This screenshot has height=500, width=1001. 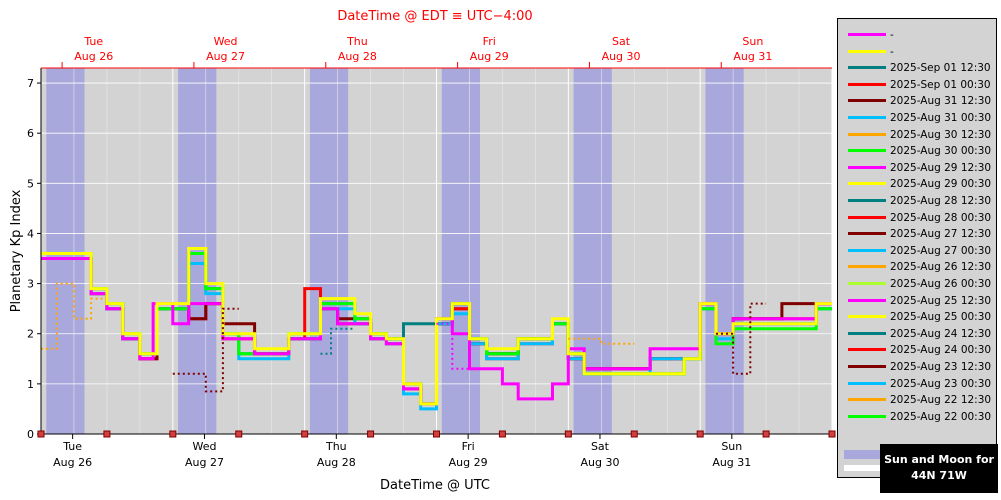 I want to click on y-tick-label: 7, so click(x=30, y=83).